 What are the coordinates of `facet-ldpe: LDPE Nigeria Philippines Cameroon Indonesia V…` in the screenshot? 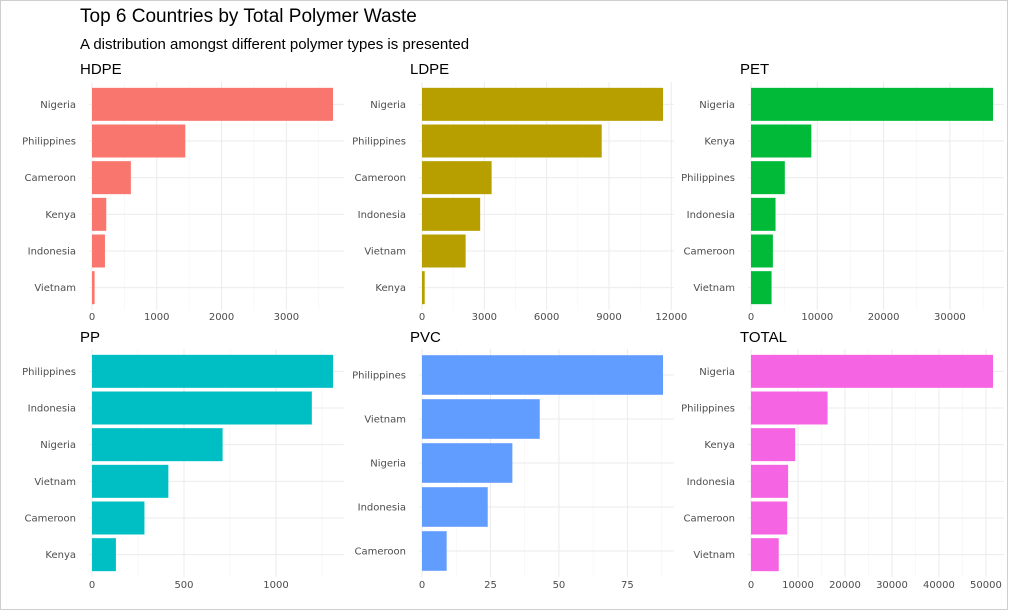 It's located at (519, 192).